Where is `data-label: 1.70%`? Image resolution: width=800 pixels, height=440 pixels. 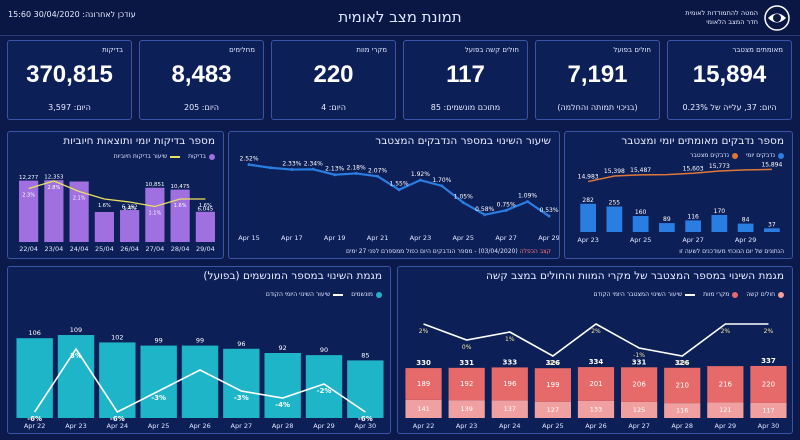
data-label: 1.70% is located at coordinates (441, 180).